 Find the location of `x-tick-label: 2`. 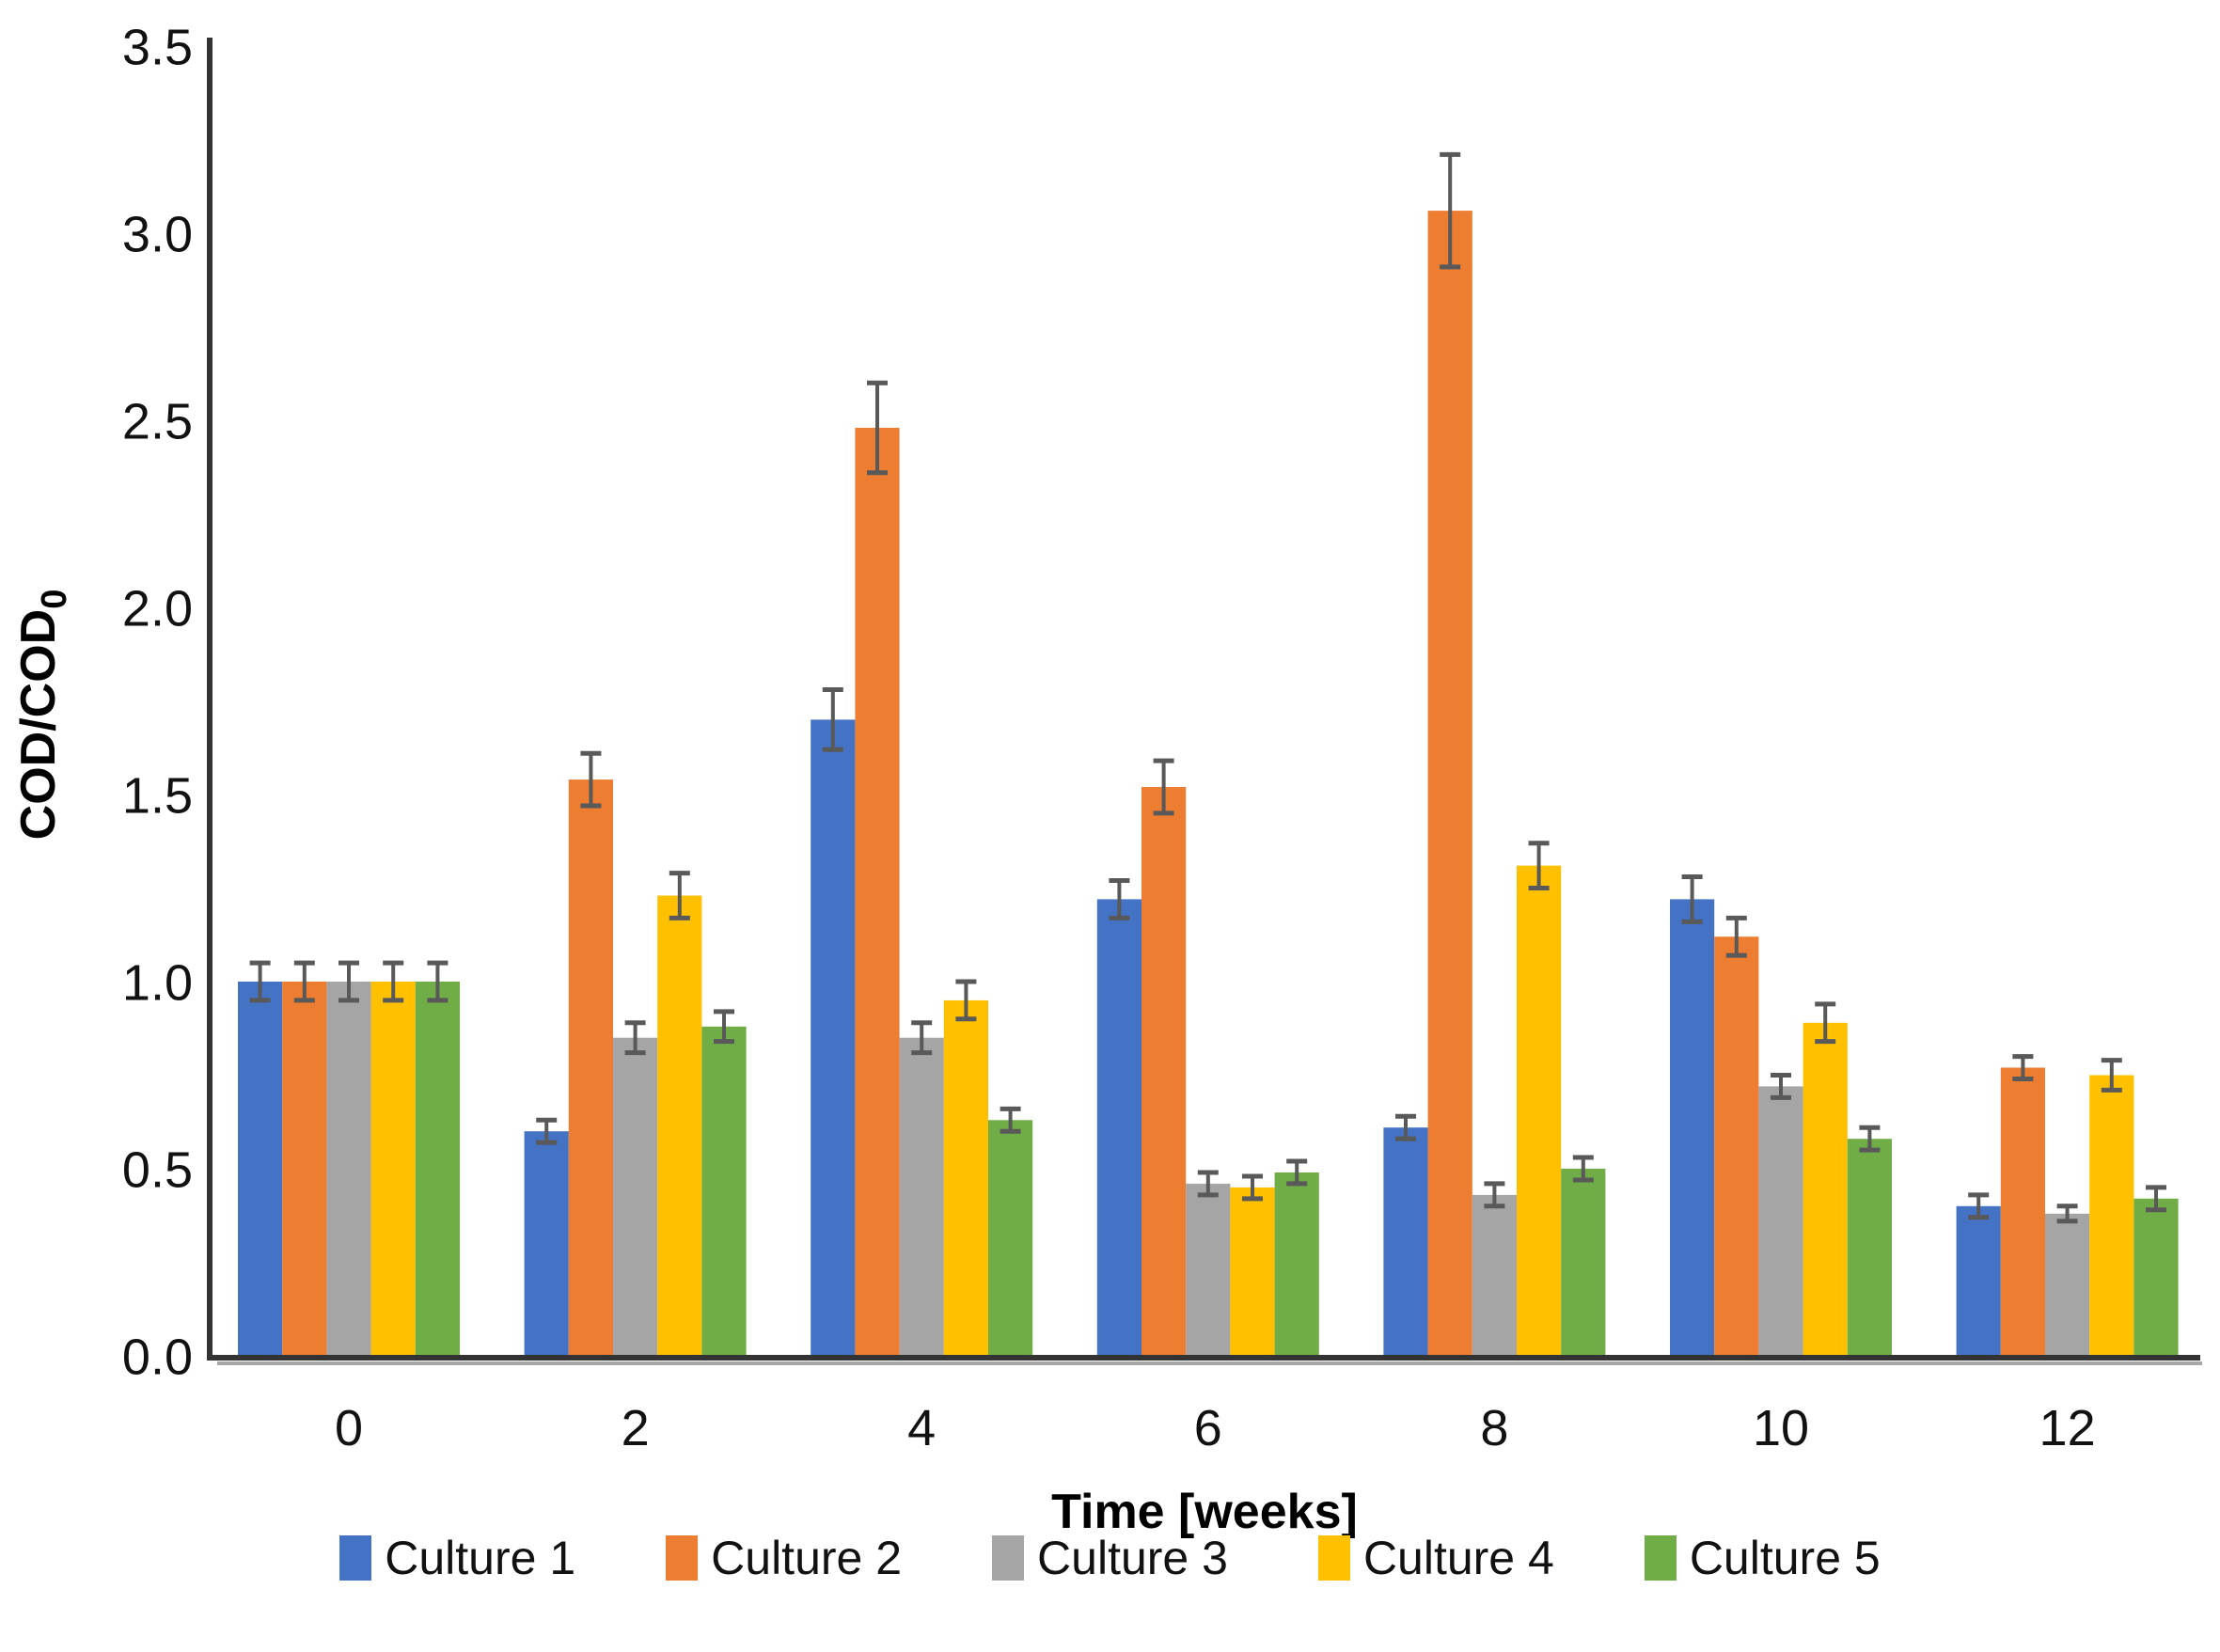

x-tick-label: 2 is located at coordinates (636, 1428).